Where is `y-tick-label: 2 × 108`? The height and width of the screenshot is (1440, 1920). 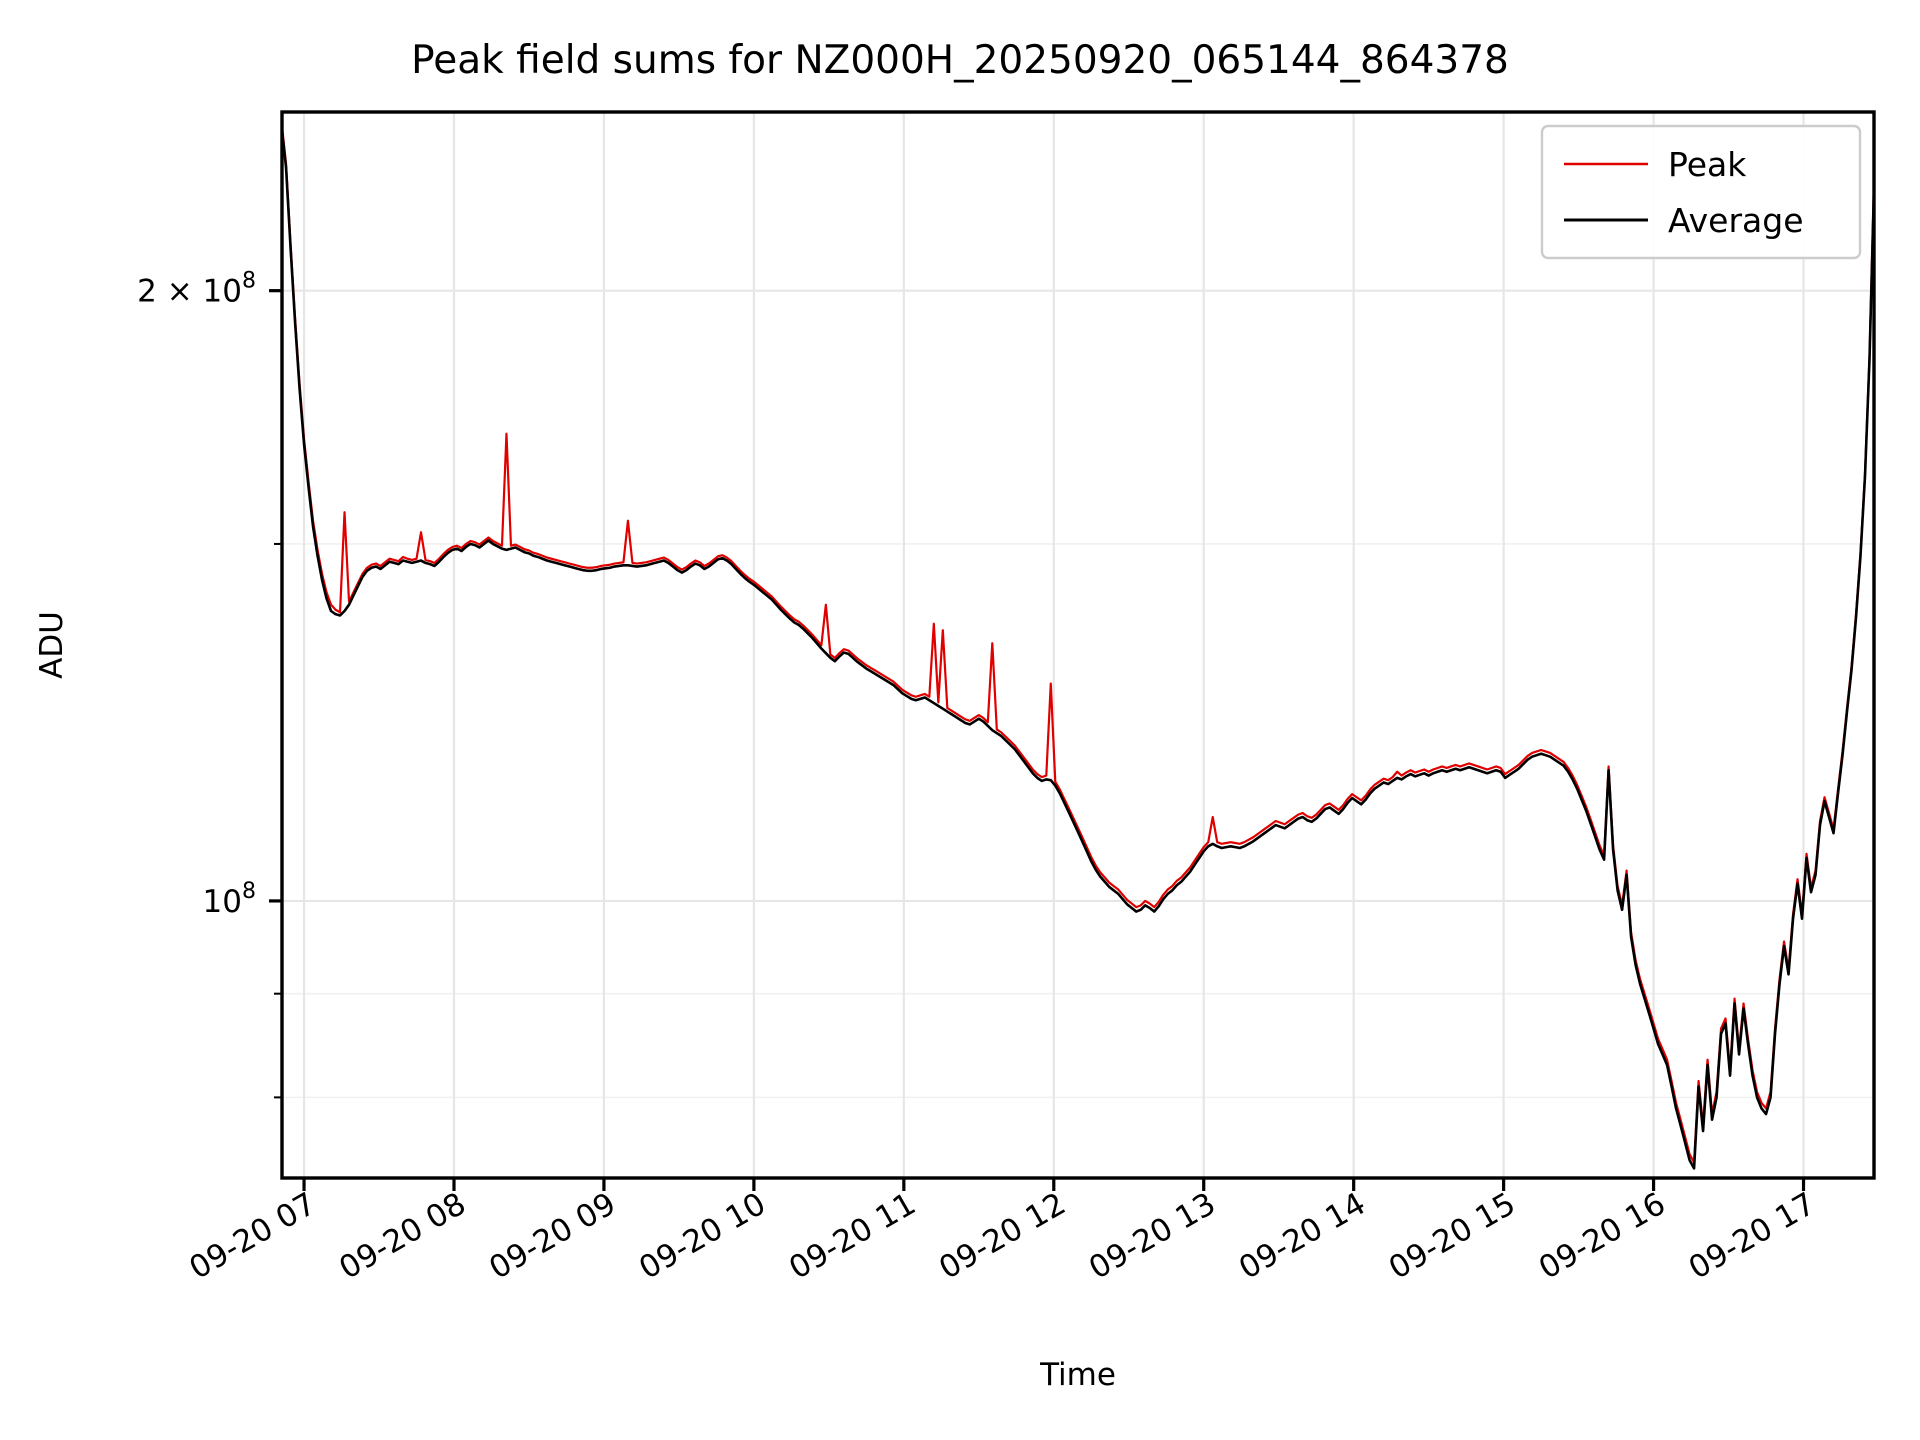
y-tick-label: 2 × 108 is located at coordinates (196, 289).